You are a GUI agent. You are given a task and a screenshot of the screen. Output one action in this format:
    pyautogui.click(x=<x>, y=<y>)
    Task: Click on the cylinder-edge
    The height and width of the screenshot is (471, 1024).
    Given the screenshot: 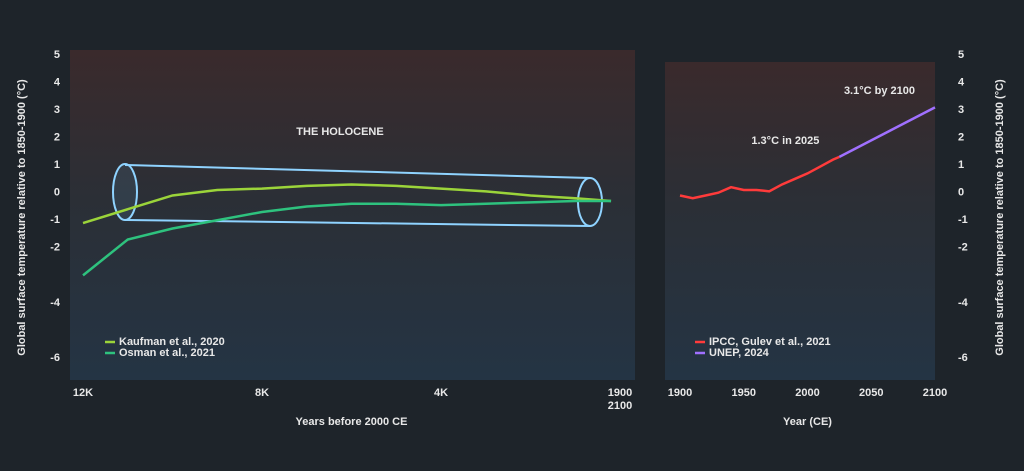 What is the action you would take?
    pyautogui.click(x=357, y=195)
    